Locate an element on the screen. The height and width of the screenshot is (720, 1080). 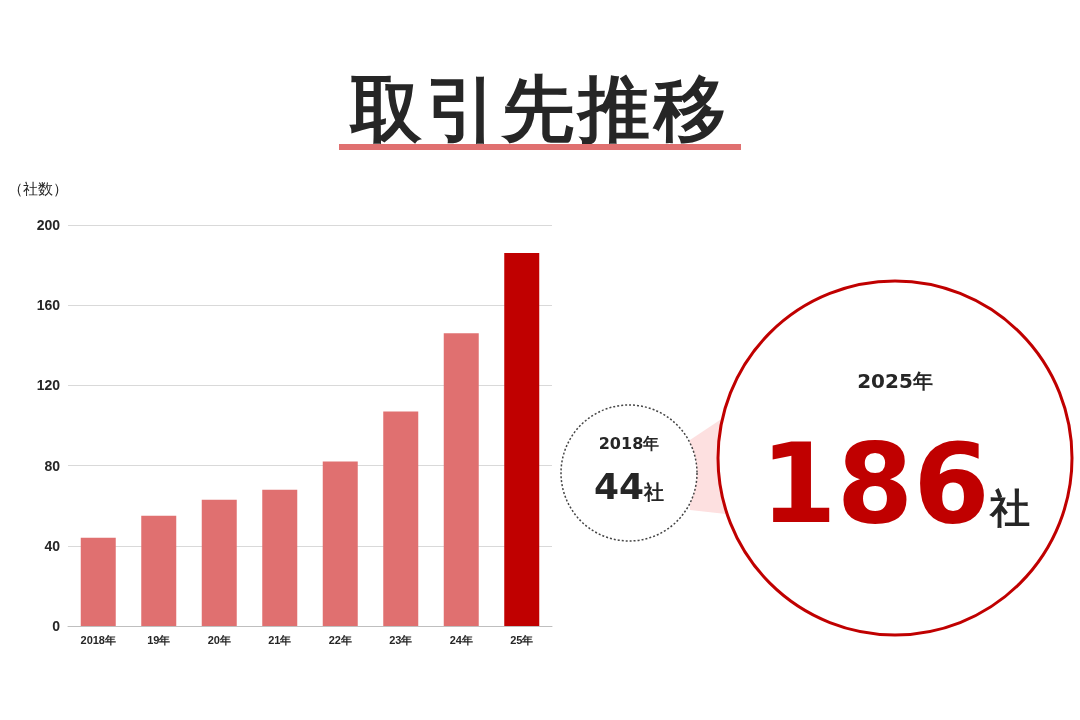
x-tick-label: 23年 is located at coordinates (401, 639).